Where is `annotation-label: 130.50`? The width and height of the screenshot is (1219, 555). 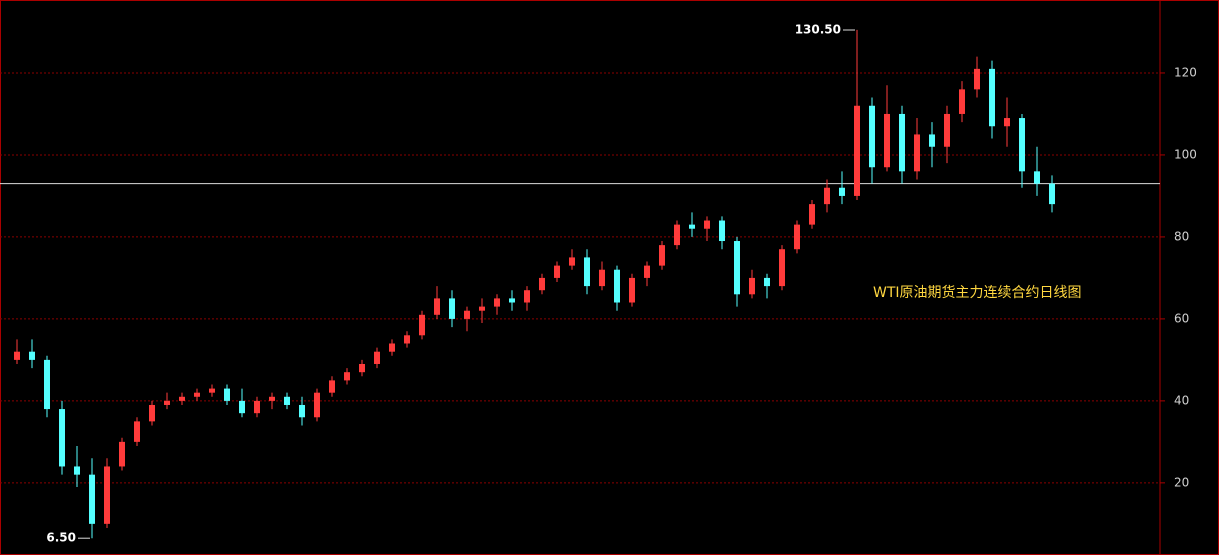
annotation-label: 130.50 is located at coordinates (818, 30).